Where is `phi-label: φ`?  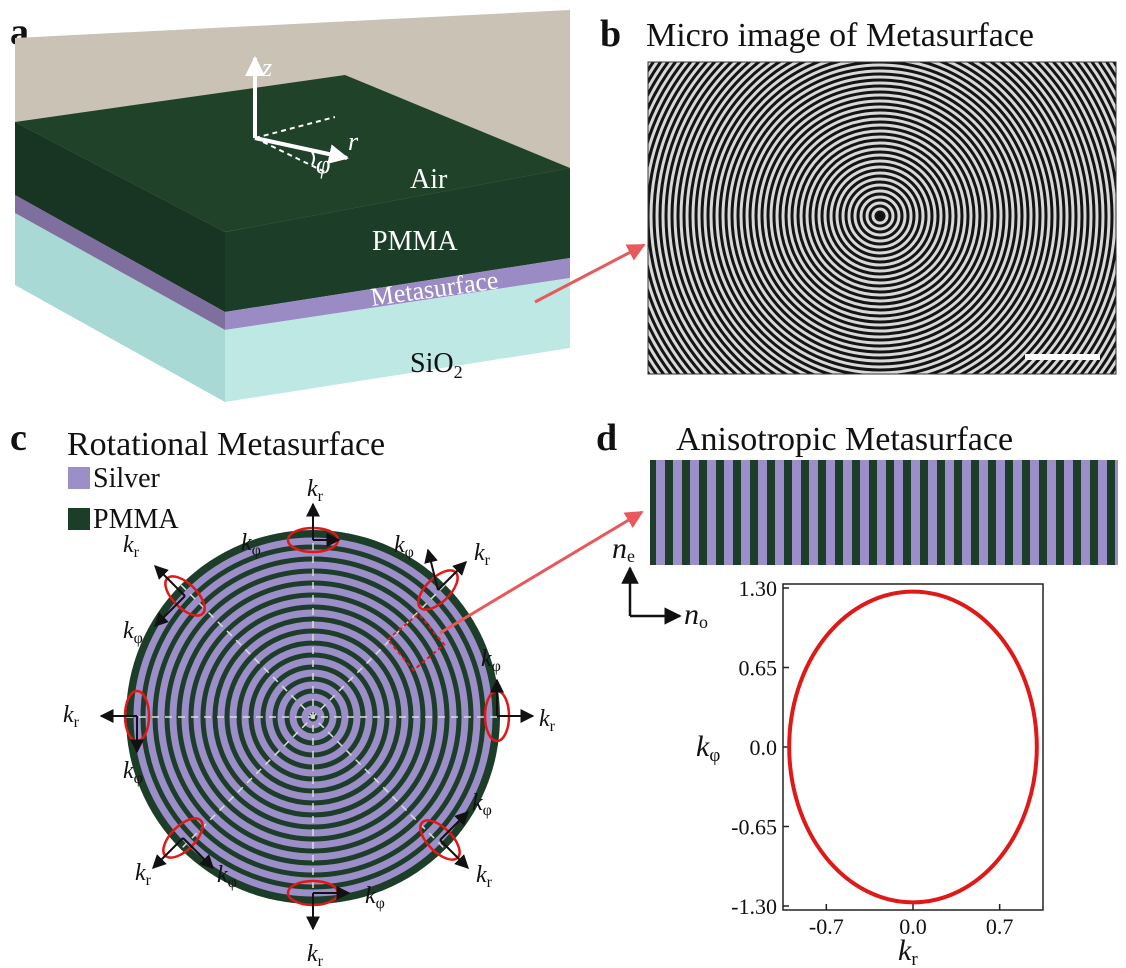 phi-label: φ is located at coordinates (323, 164).